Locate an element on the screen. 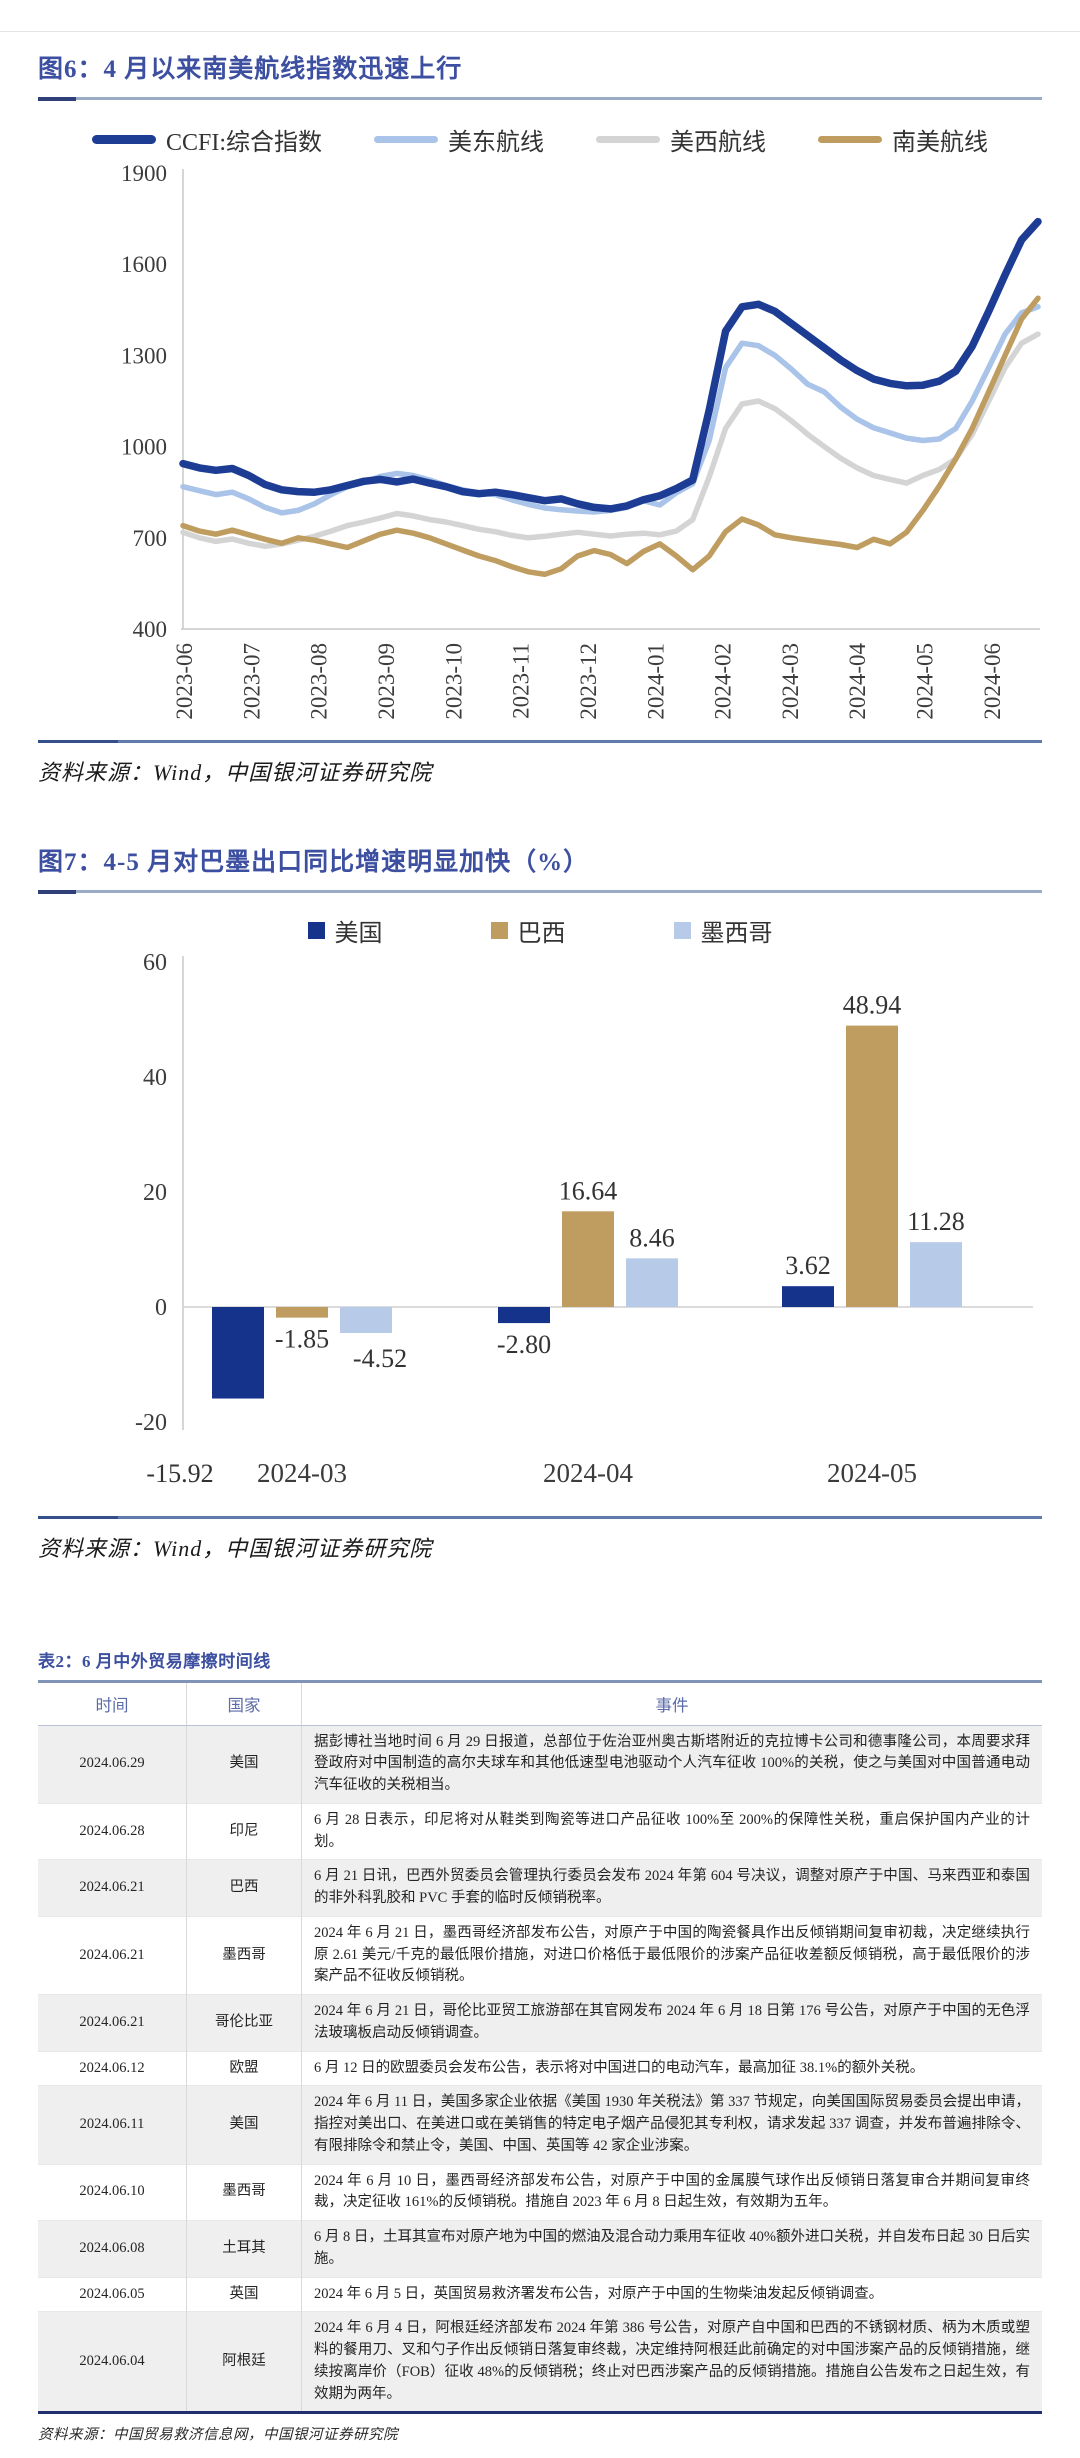 The height and width of the screenshot is (2458, 1080). cell-country: 欧盟 is located at coordinates (244, 2068).